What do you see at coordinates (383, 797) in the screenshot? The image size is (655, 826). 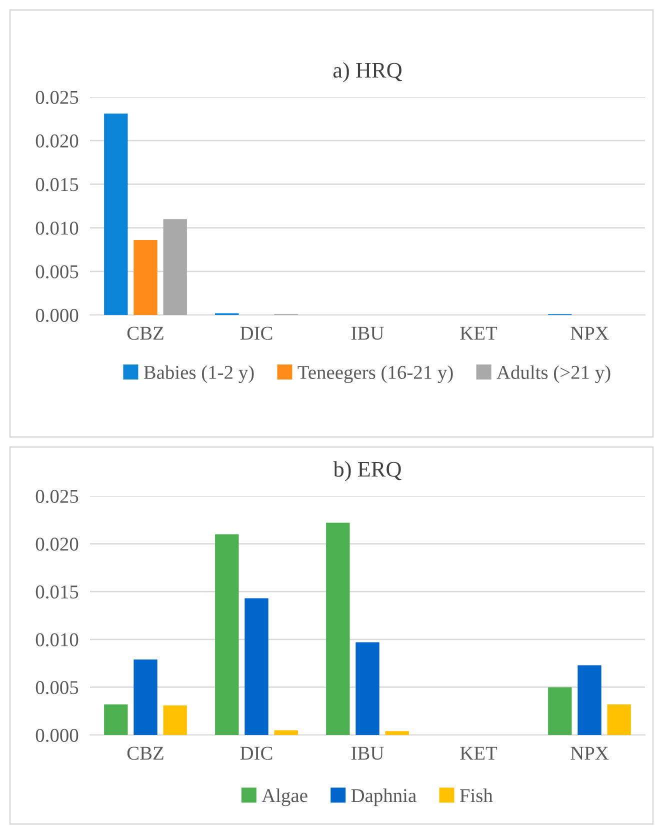 I see `legend-label: Daphnia` at bounding box center [383, 797].